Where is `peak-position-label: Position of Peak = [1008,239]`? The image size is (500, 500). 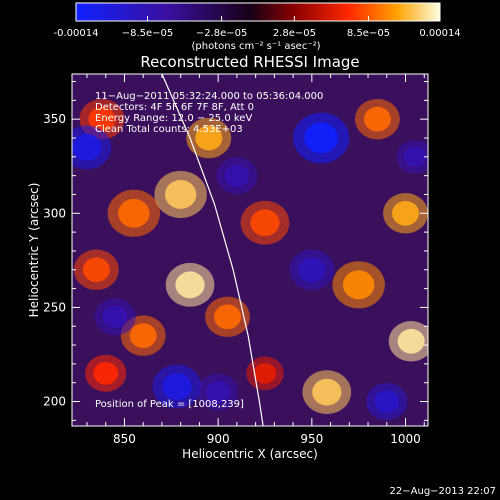
peak-position-label: Position of Peak = [1008,239] is located at coordinates (169, 404).